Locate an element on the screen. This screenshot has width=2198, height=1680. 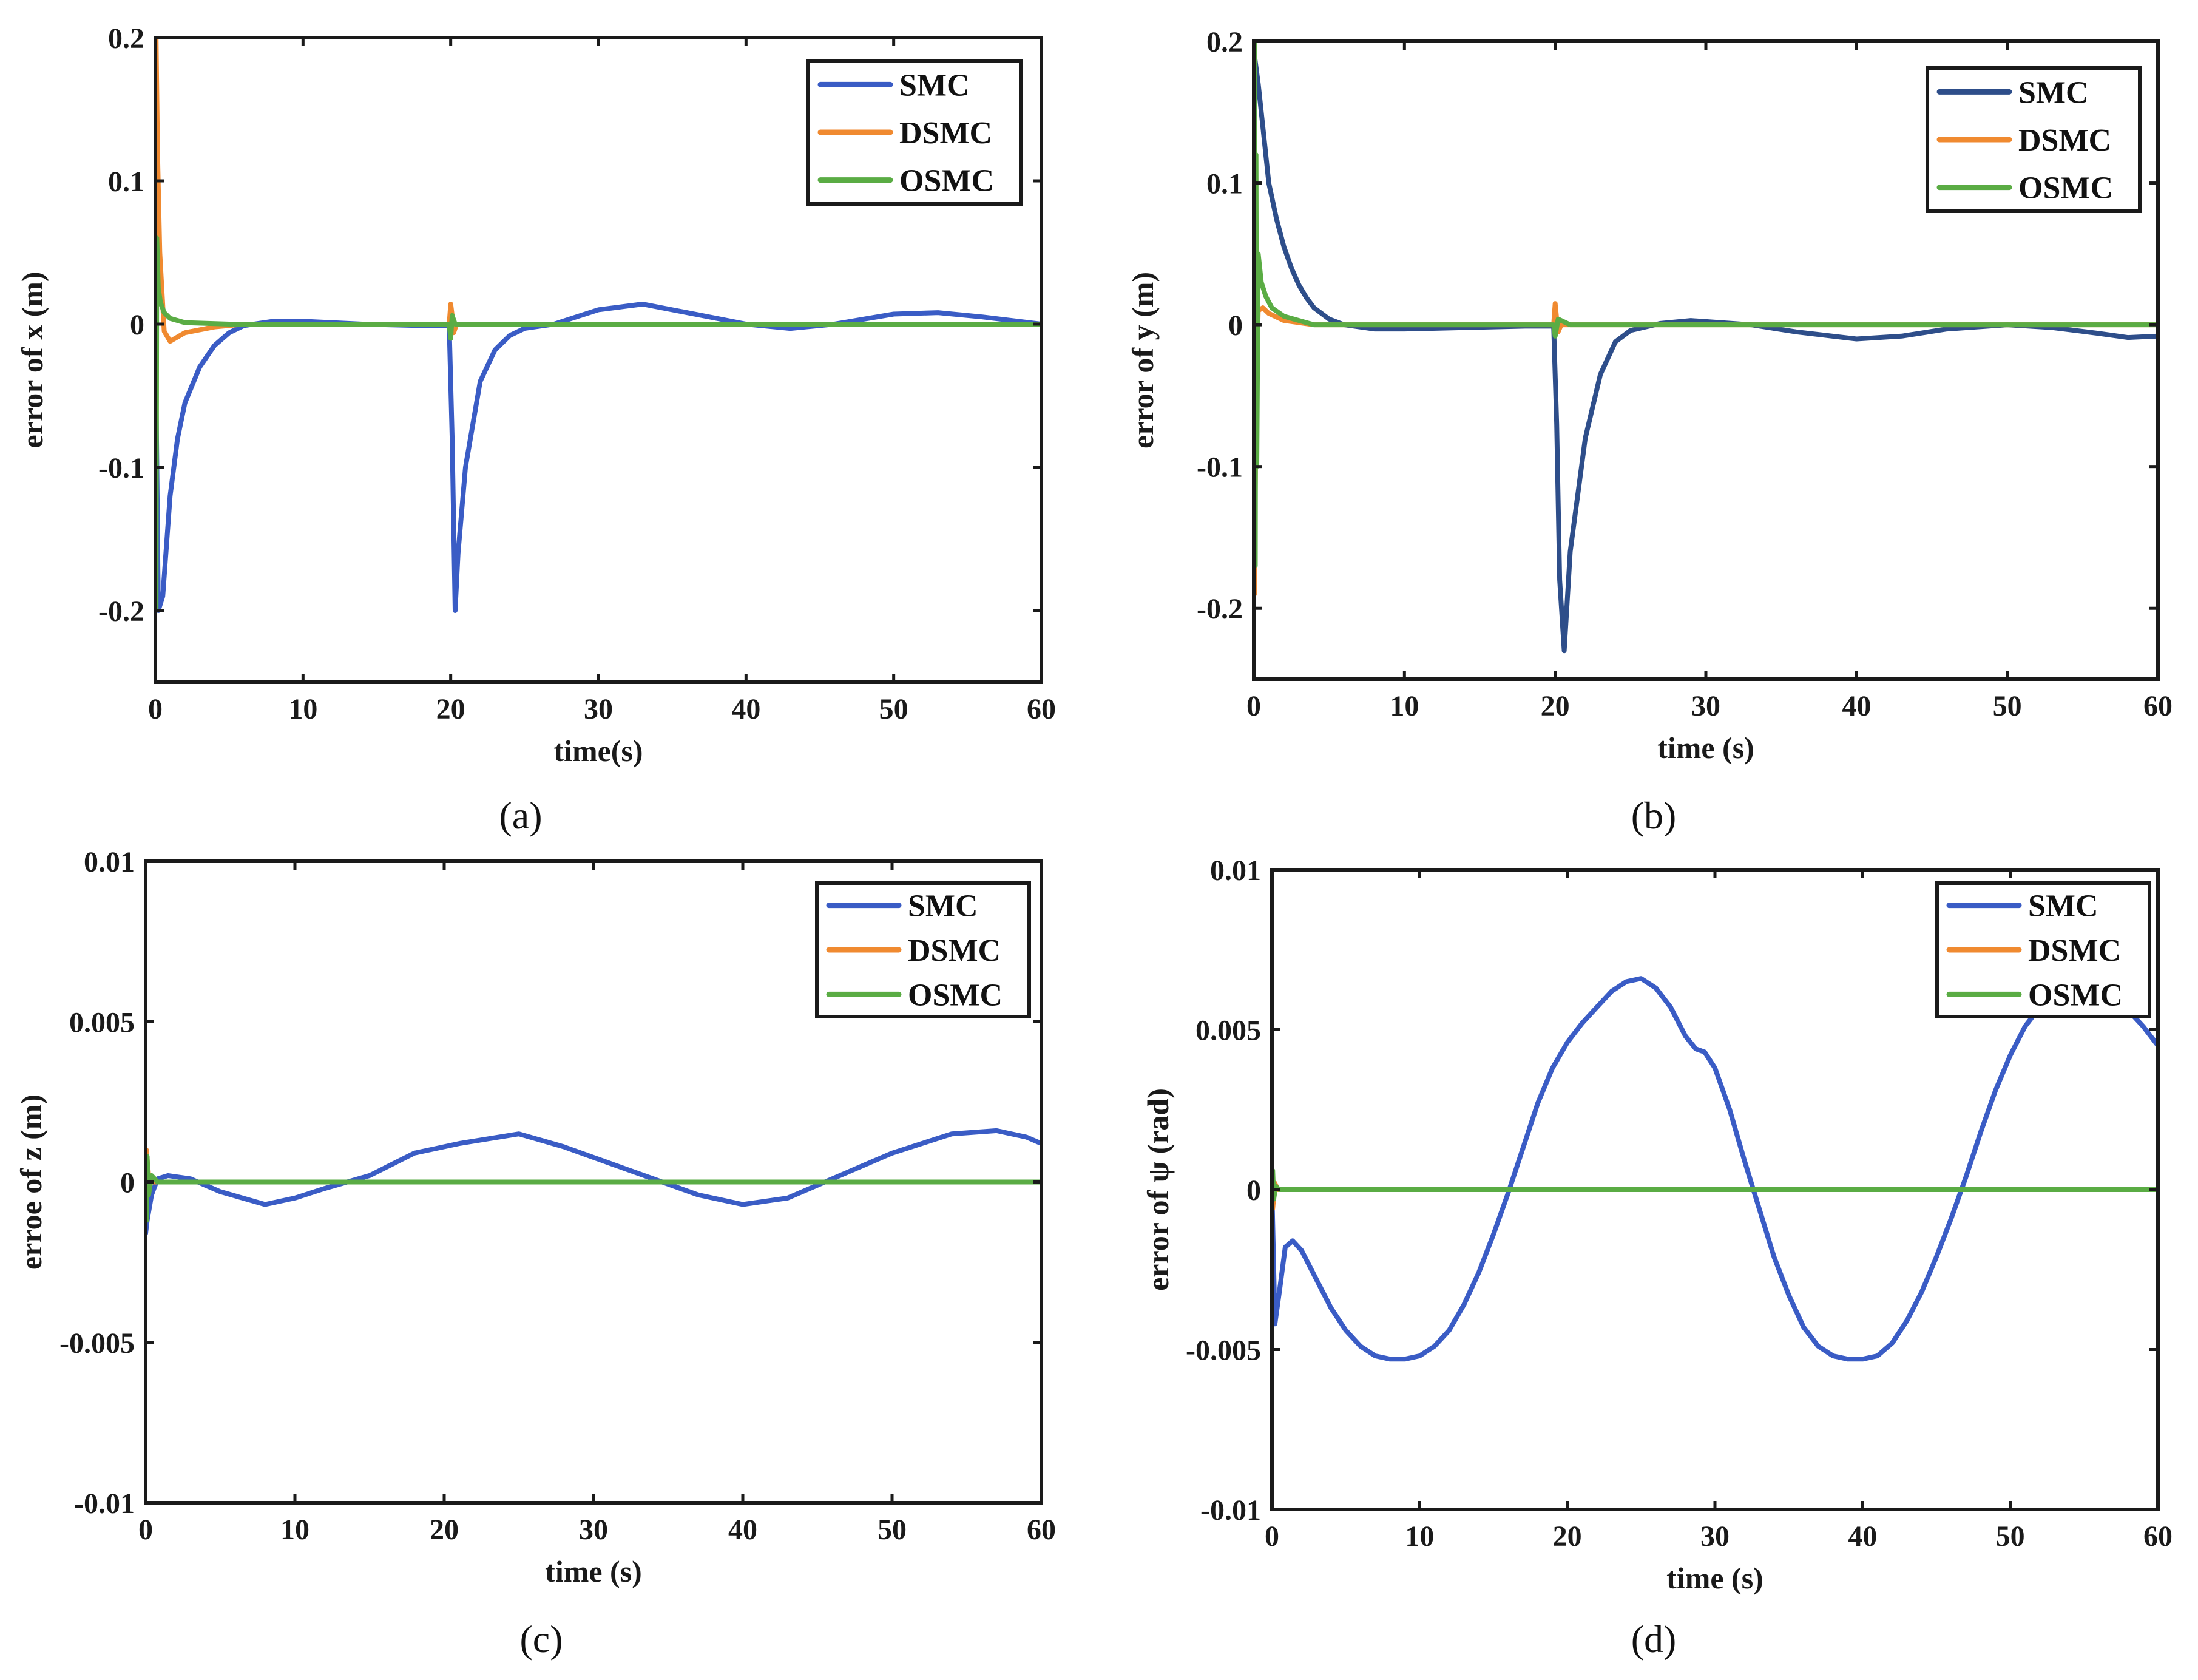
panel-caption: (b) is located at coordinates (1654, 815).